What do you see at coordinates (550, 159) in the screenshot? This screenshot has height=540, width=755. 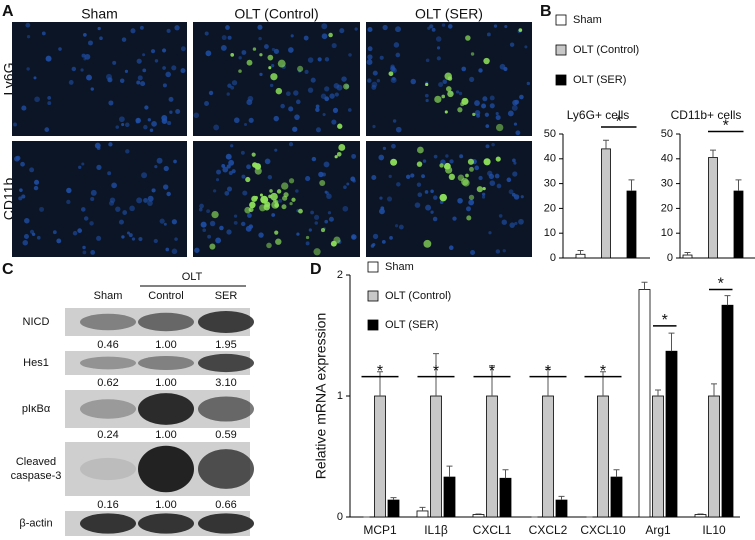 I see `y-tick-label: 40` at bounding box center [550, 159].